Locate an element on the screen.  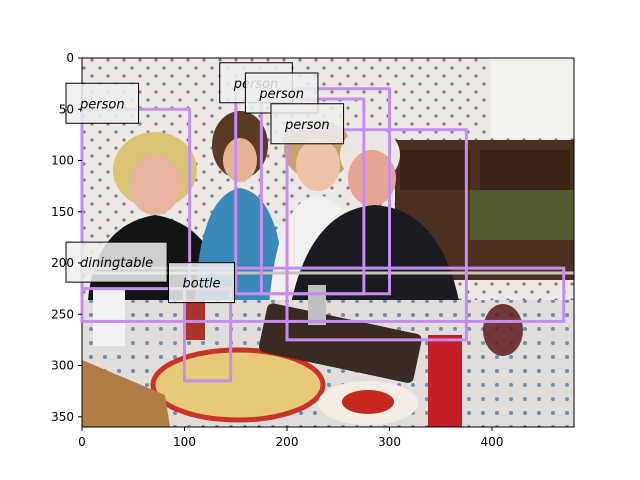
detection-label: bottle is located at coordinates (202, 283).